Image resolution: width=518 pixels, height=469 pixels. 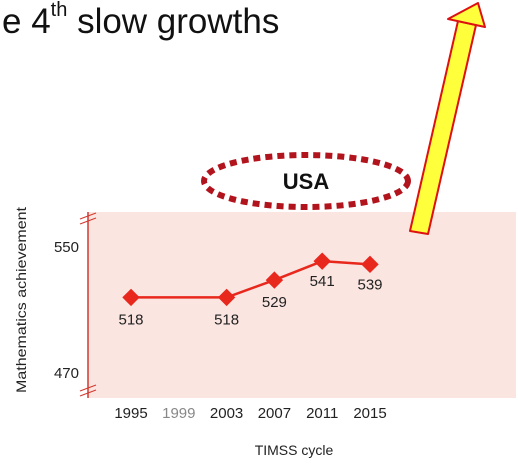 I want to click on x-tick-label: 2015, so click(x=369, y=413).